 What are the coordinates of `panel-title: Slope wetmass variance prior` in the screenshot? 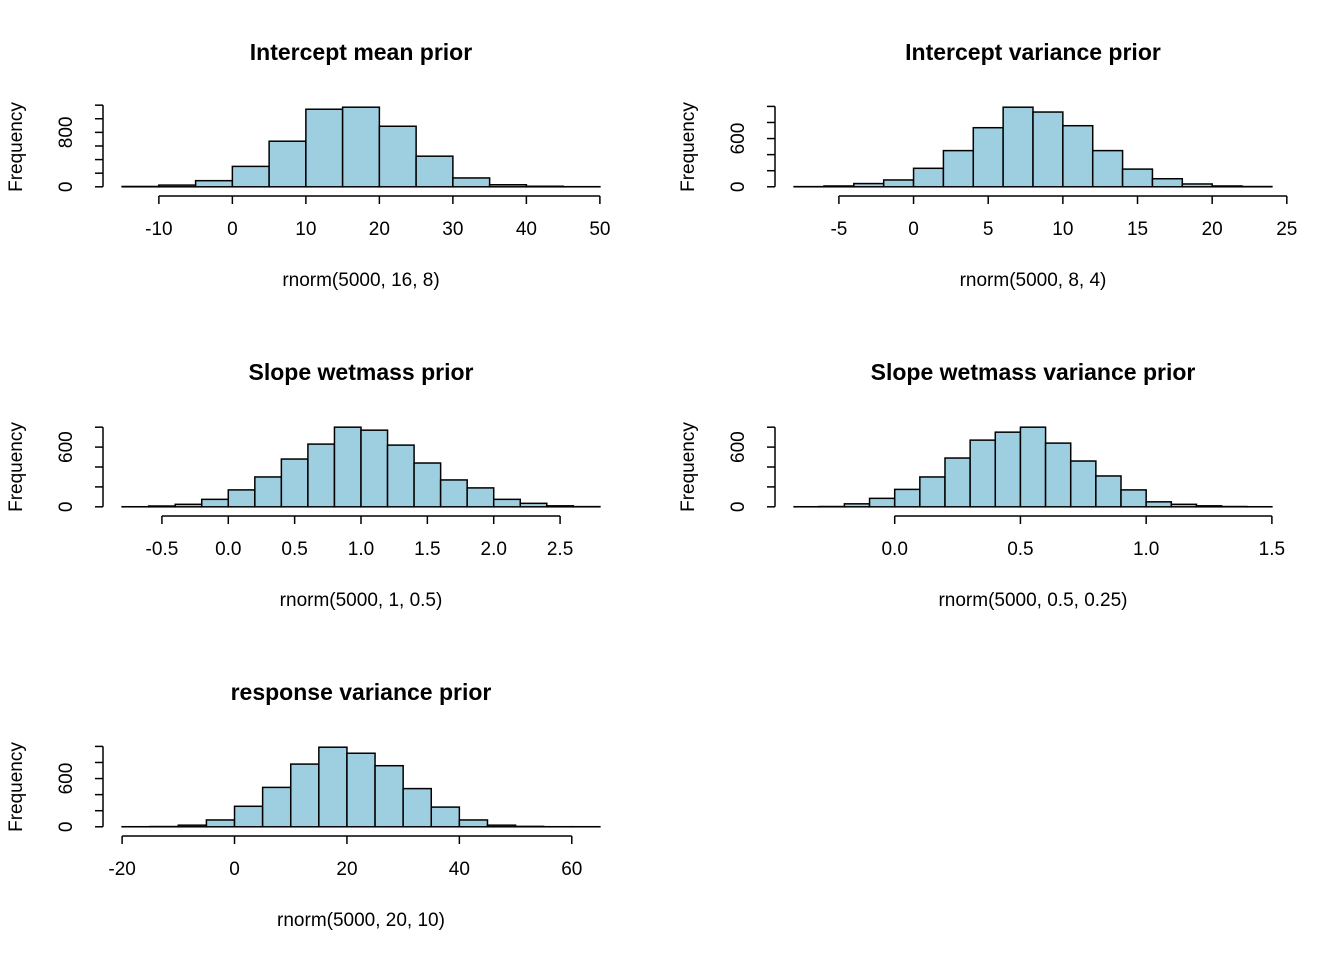 It's located at (1033, 372).